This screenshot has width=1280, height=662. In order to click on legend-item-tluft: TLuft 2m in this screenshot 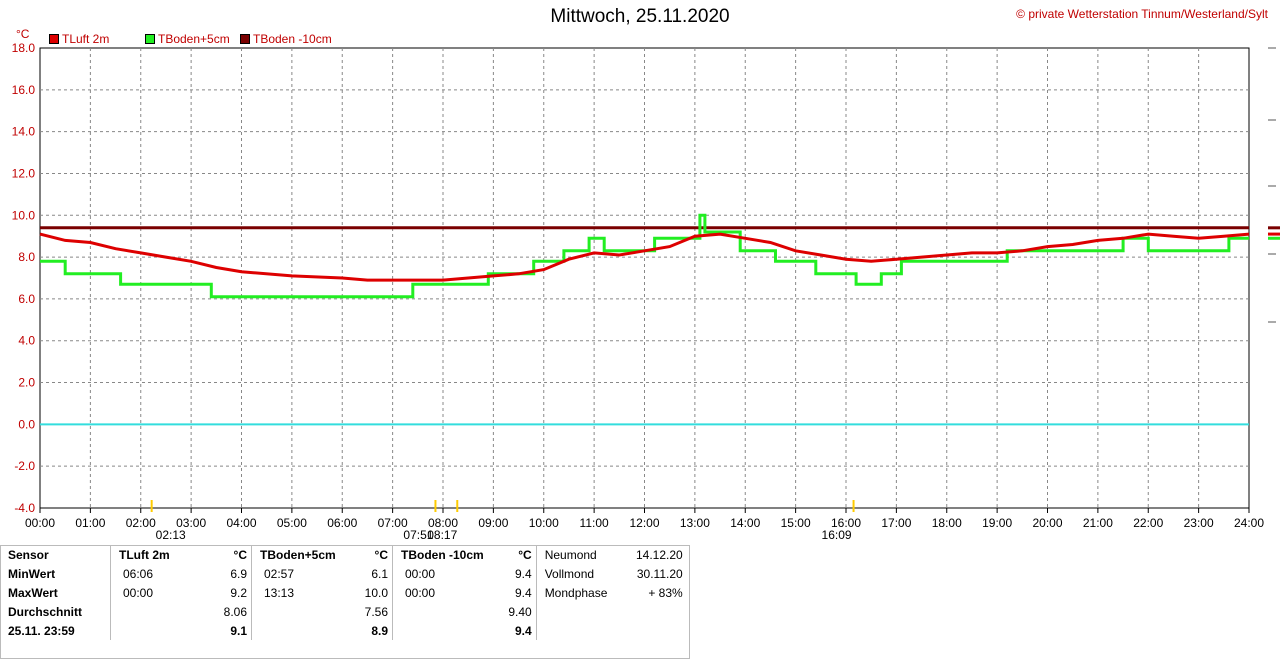, I will do `click(79, 39)`.